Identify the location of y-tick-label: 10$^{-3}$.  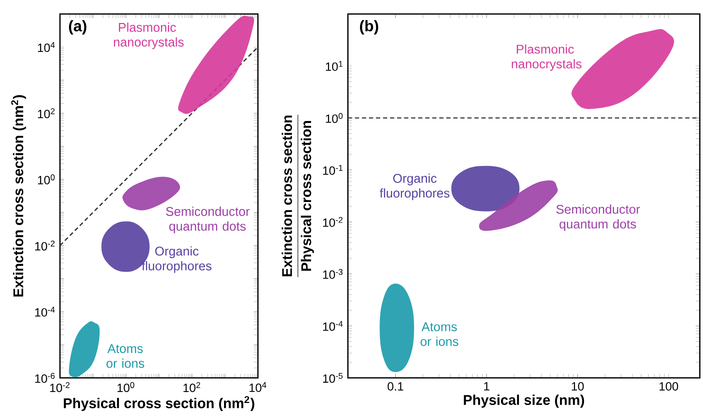
(333, 274).